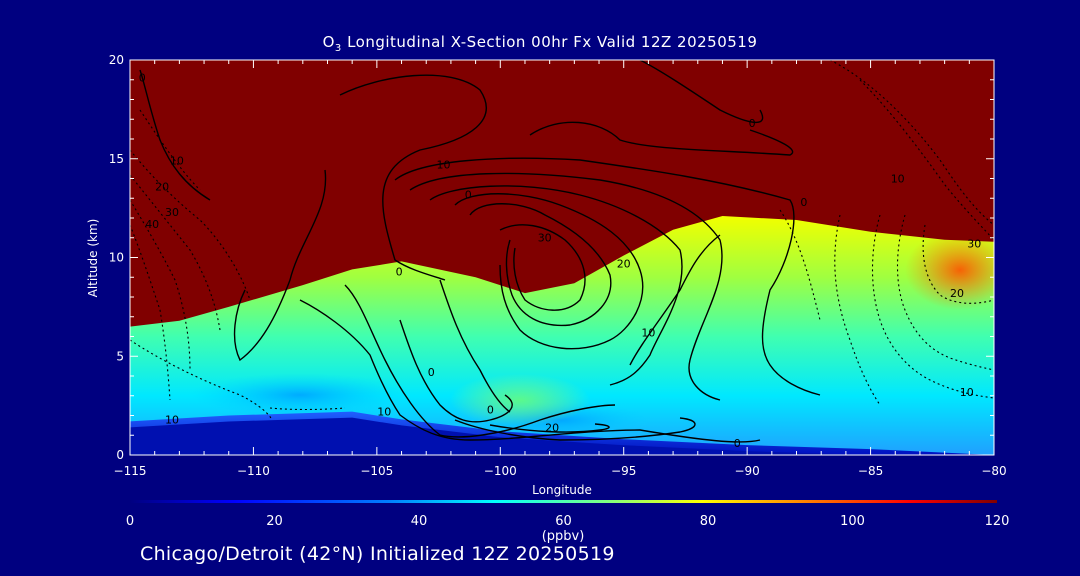 The width and height of the screenshot is (1080, 576). What do you see at coordinates (708, 521) in the screenshot?
I see `colorbar-tick-label: 80` at bounding box center [708, 521].